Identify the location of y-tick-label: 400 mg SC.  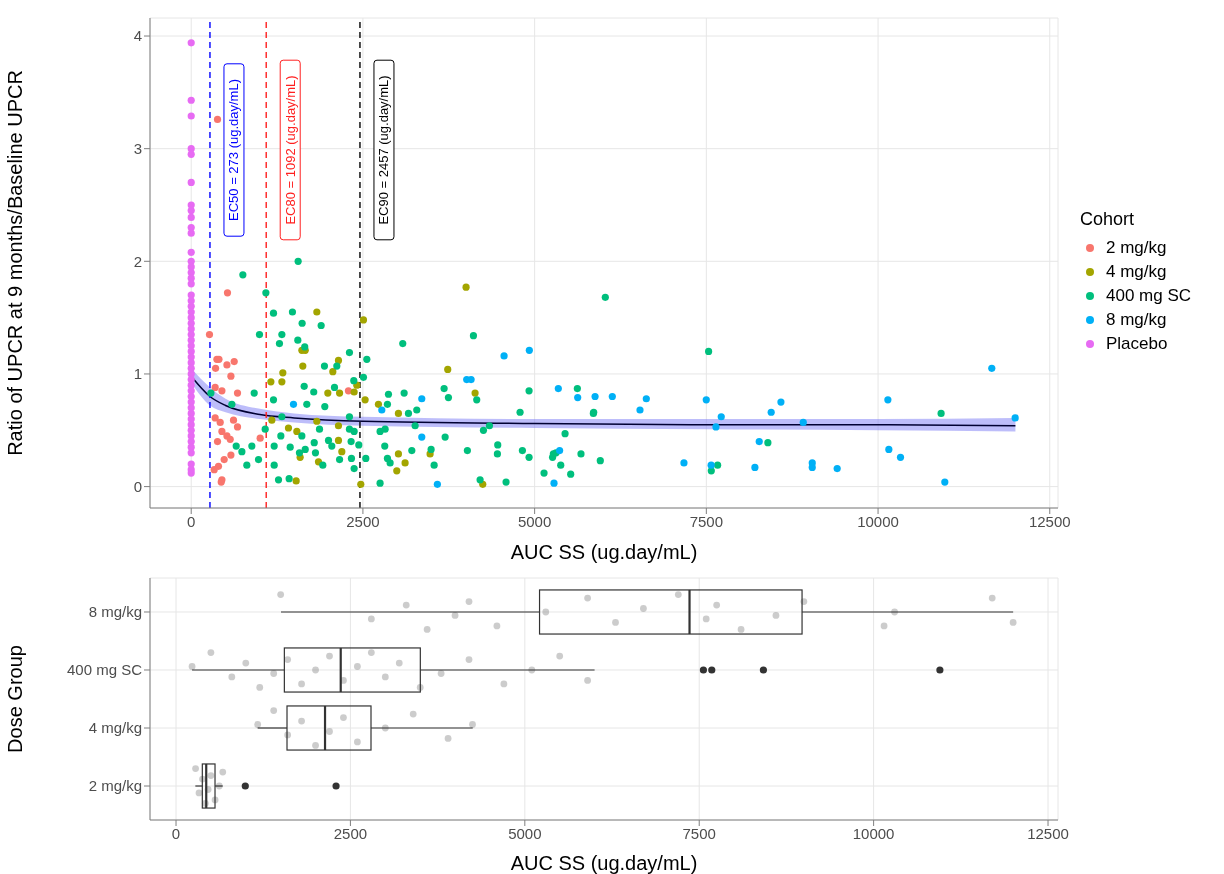
(104, 670).